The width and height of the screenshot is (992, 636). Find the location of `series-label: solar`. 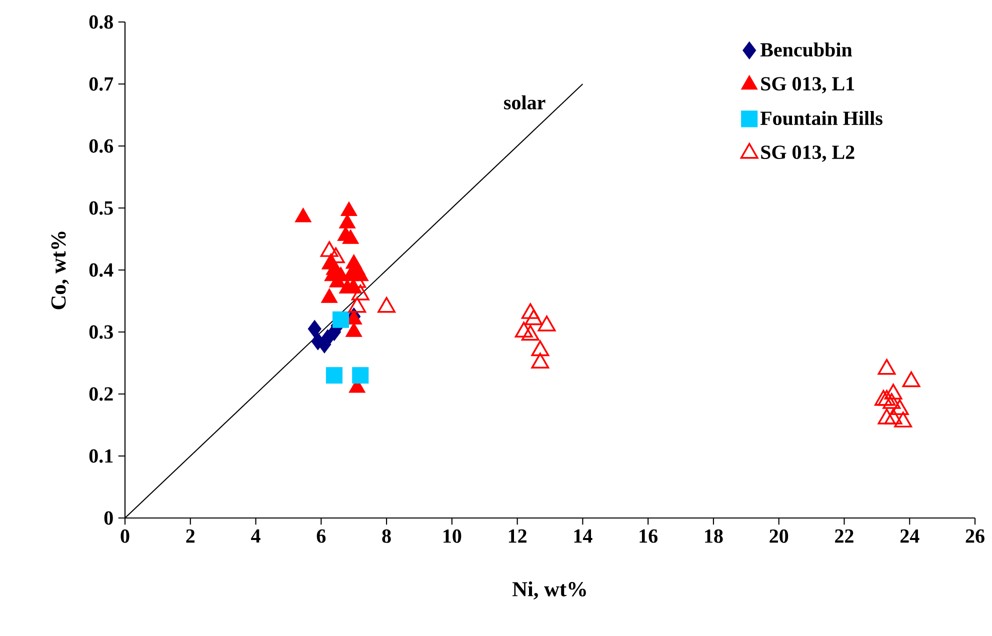

series-label: solar is located at coordinates (525, 102).